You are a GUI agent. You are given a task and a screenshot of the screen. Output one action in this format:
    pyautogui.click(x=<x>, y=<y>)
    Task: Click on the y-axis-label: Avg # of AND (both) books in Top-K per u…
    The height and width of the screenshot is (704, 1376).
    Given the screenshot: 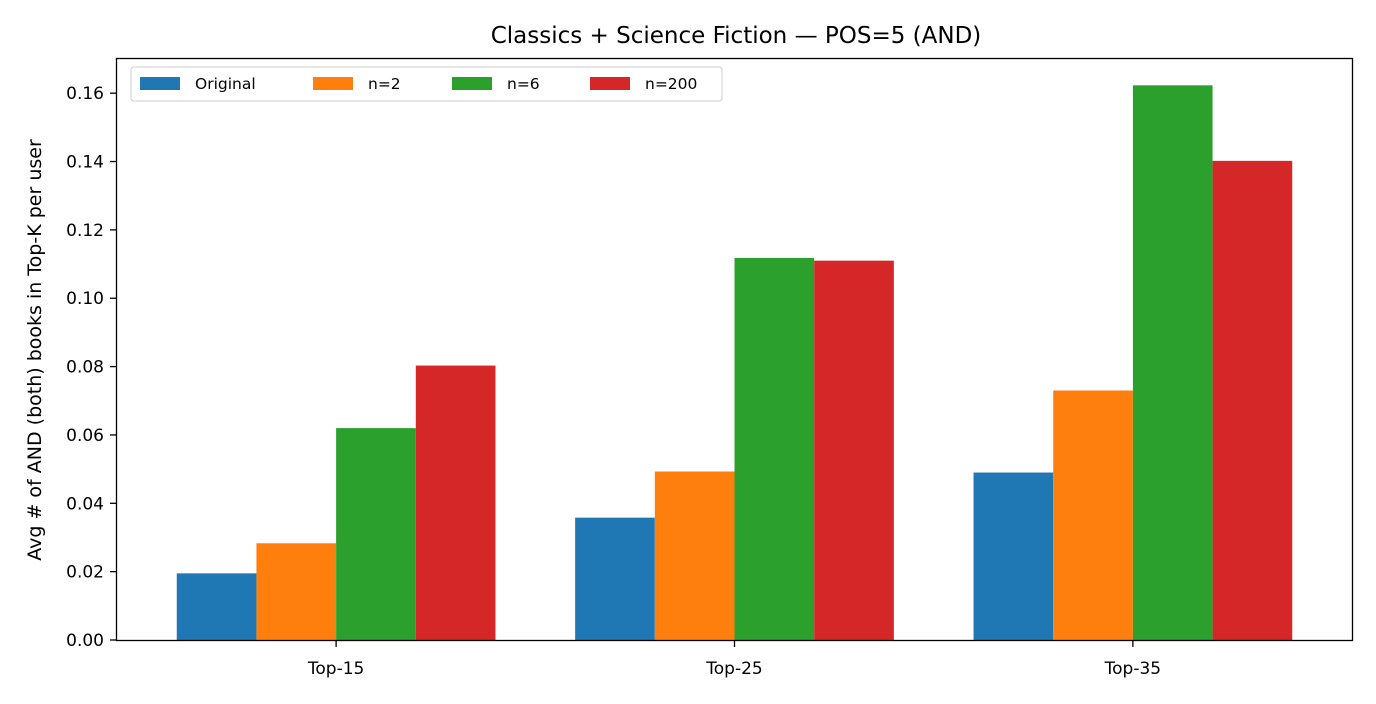 What is the action you would take?
    pyautogui.click(x=35, y=350)
    